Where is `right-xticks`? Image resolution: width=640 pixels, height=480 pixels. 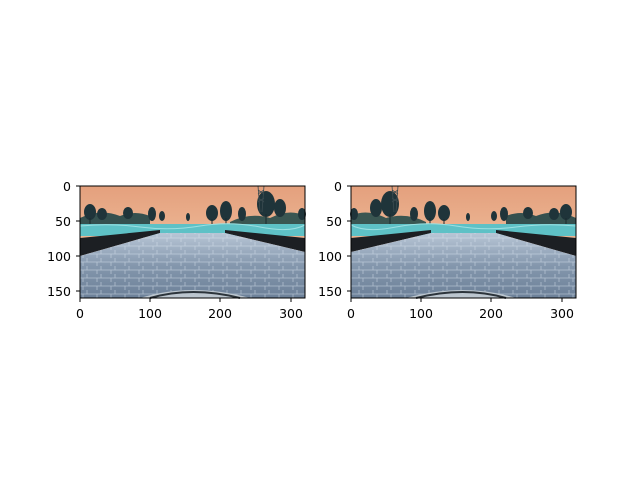
right-xticks is located at coordinates (456, 300).